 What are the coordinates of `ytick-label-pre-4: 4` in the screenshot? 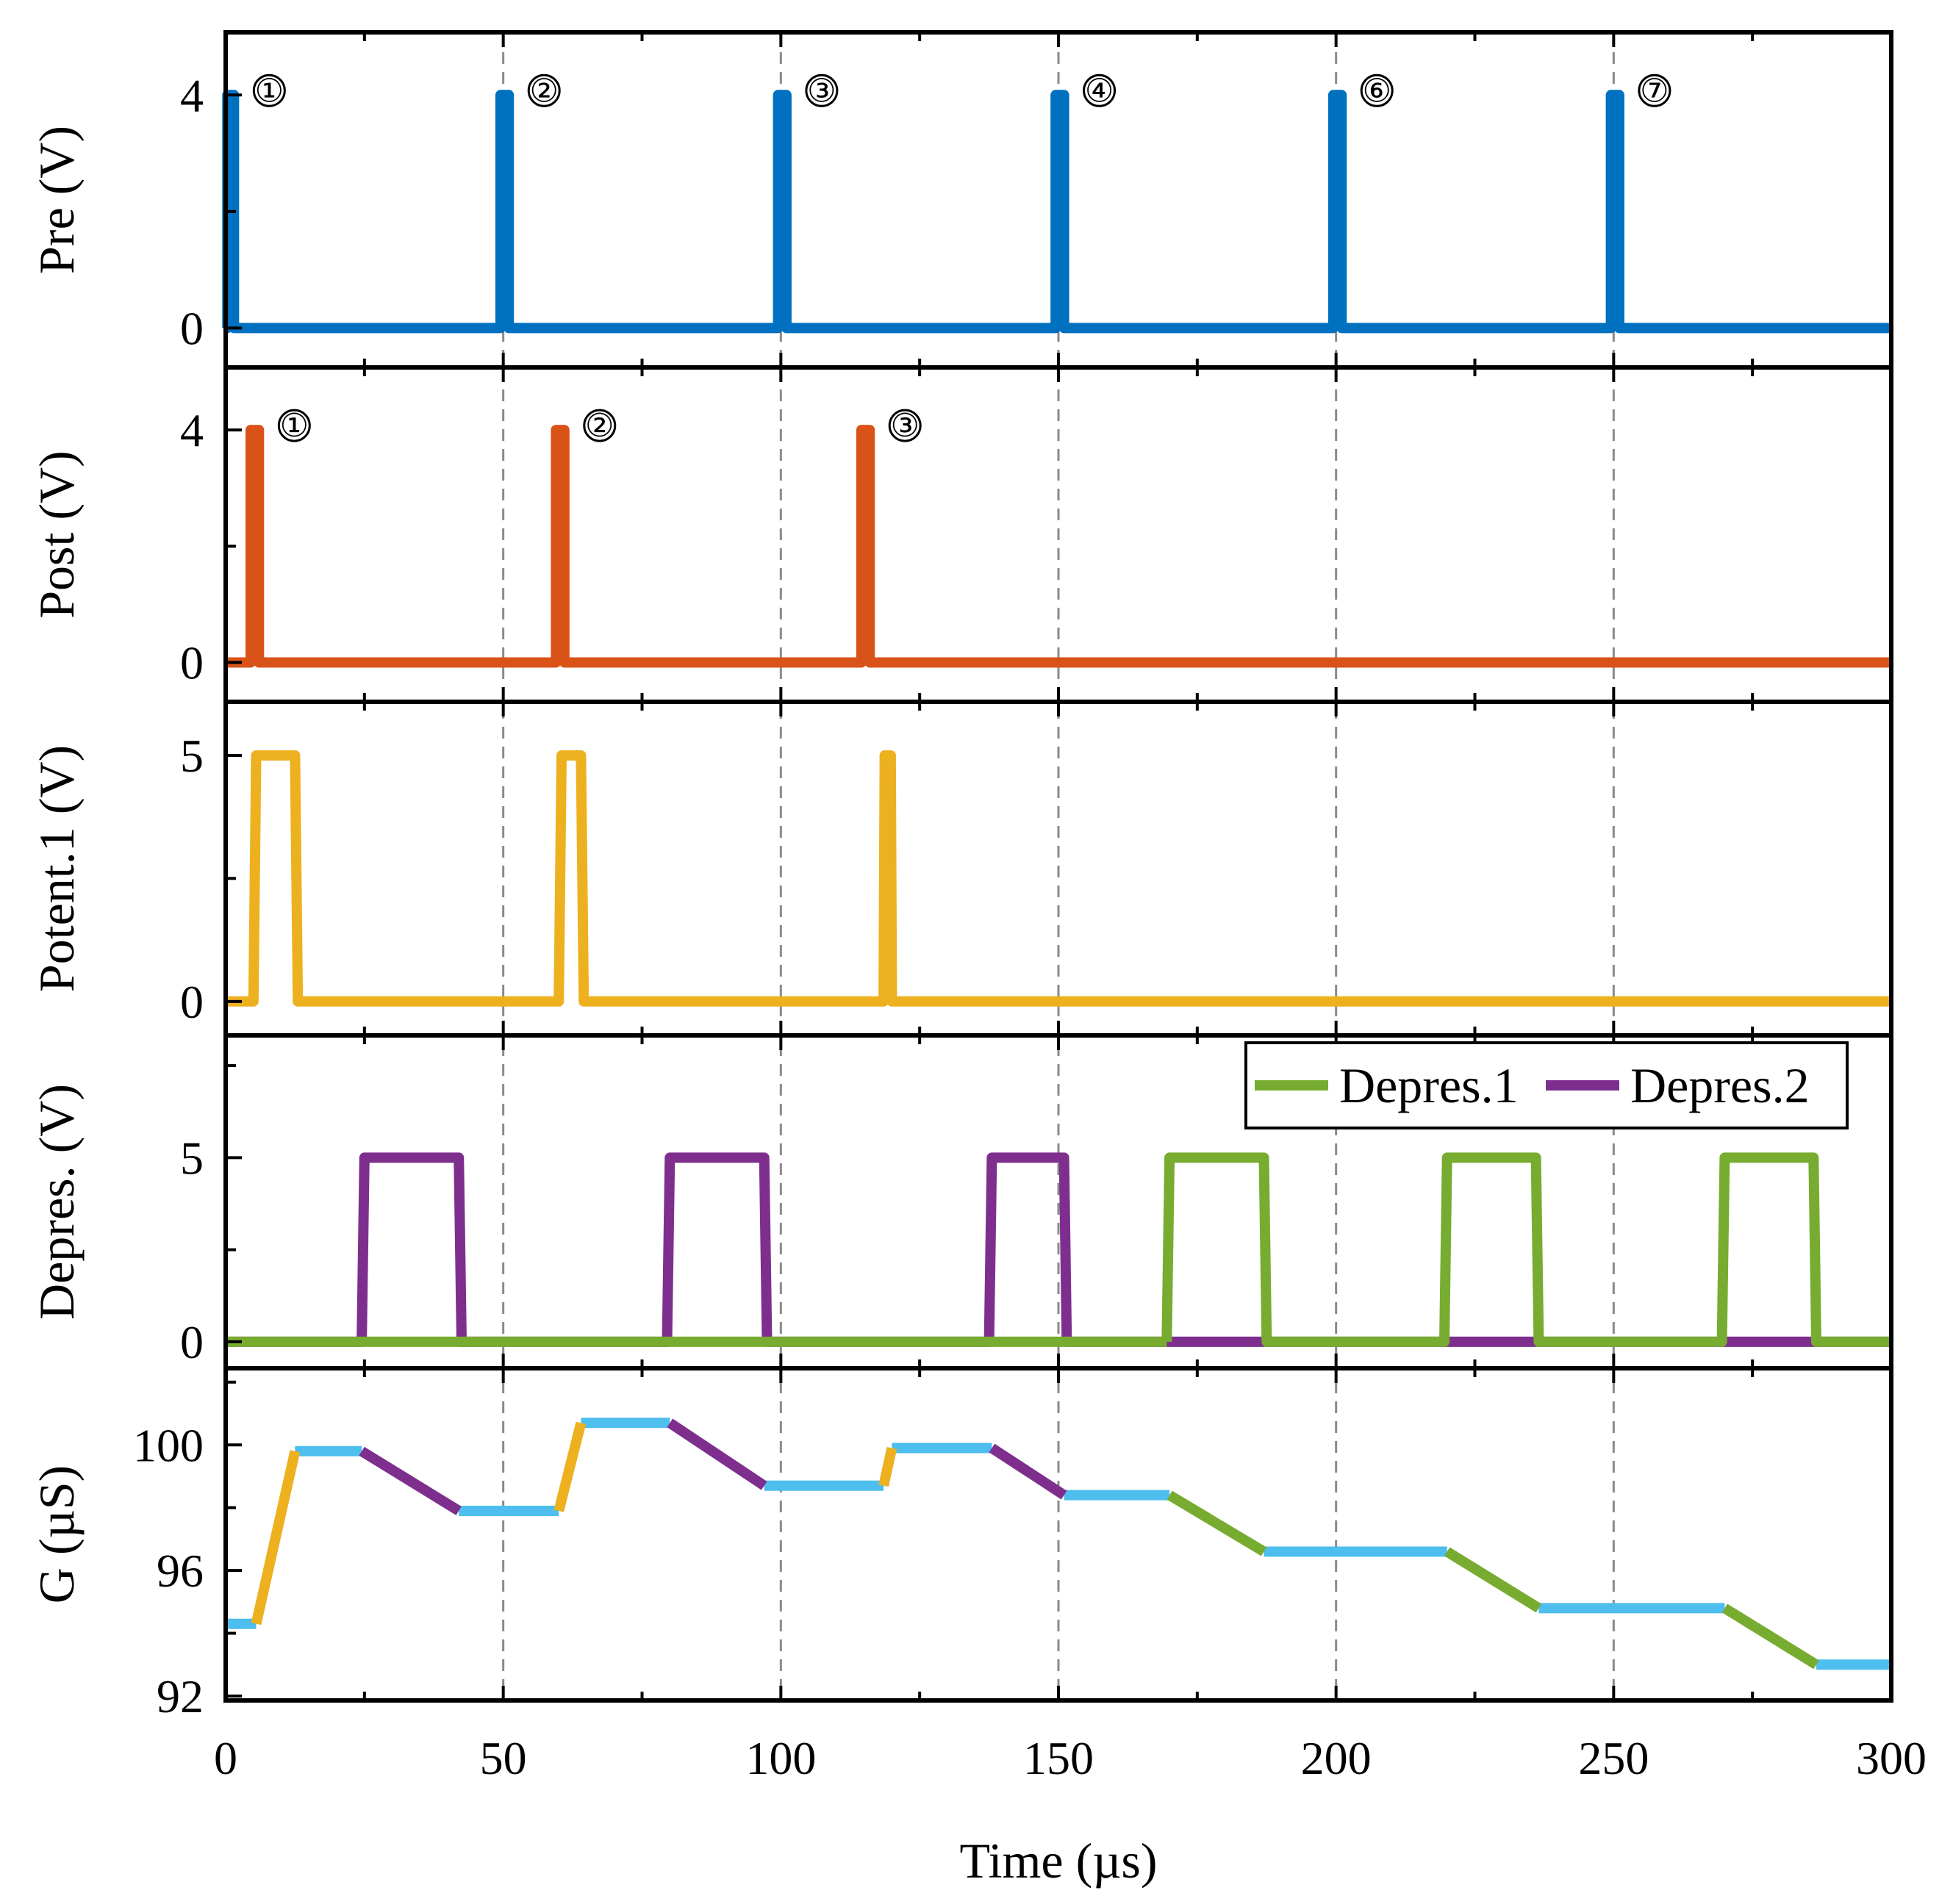 It's located at (192, 95).